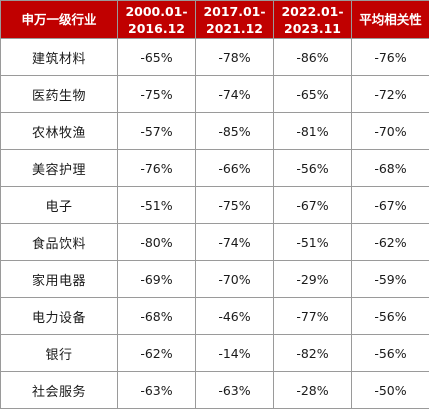 The height and width of the screenshot is (409, 429). I want to click on correlation-cell: -28%, so click(313, 390).